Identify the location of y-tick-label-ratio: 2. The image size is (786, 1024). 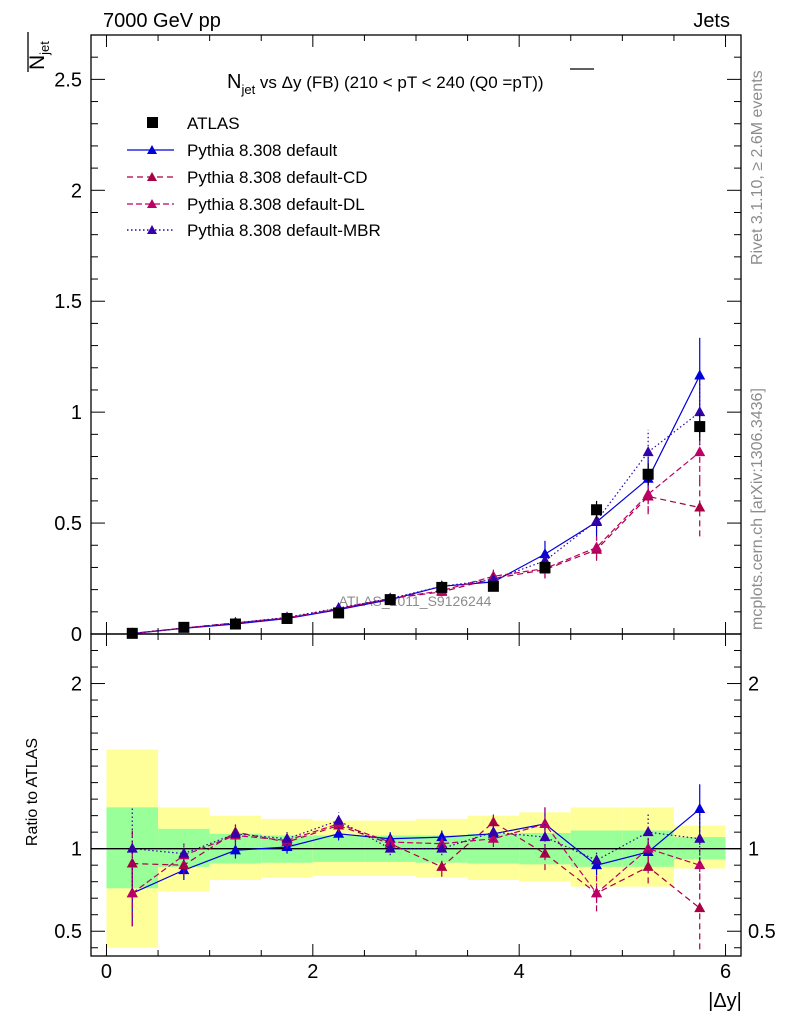
(76, 685).